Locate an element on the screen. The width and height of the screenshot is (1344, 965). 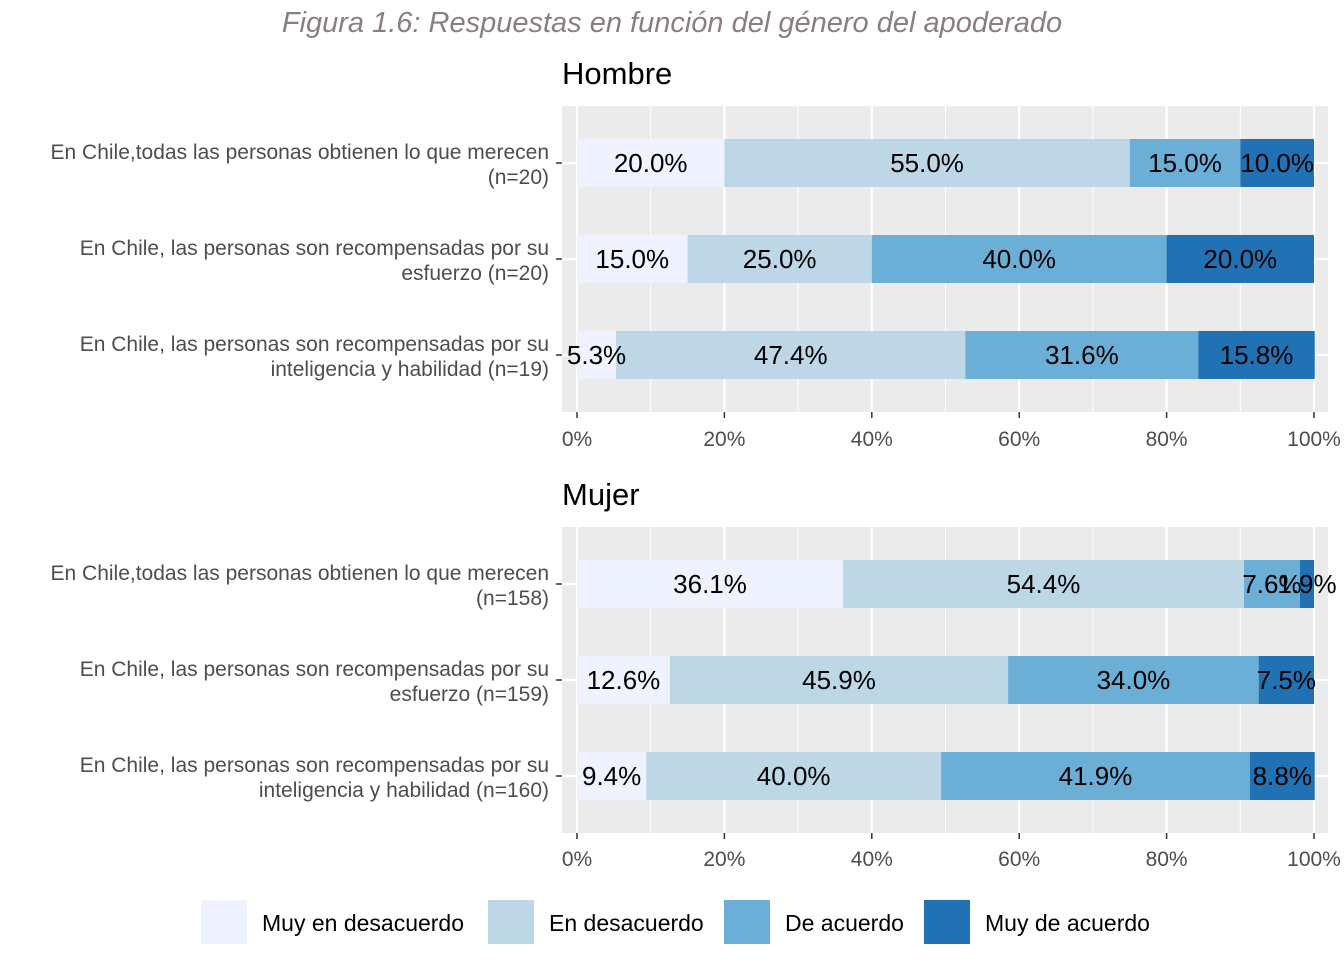
data-label: 7.6% is located at coordinates (1271, 584).